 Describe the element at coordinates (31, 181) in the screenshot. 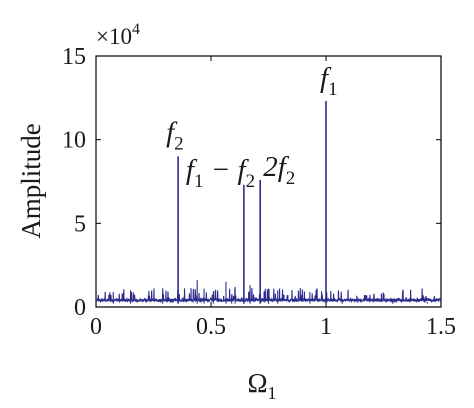

I see `y-axis-title: Amplitude` at that location.